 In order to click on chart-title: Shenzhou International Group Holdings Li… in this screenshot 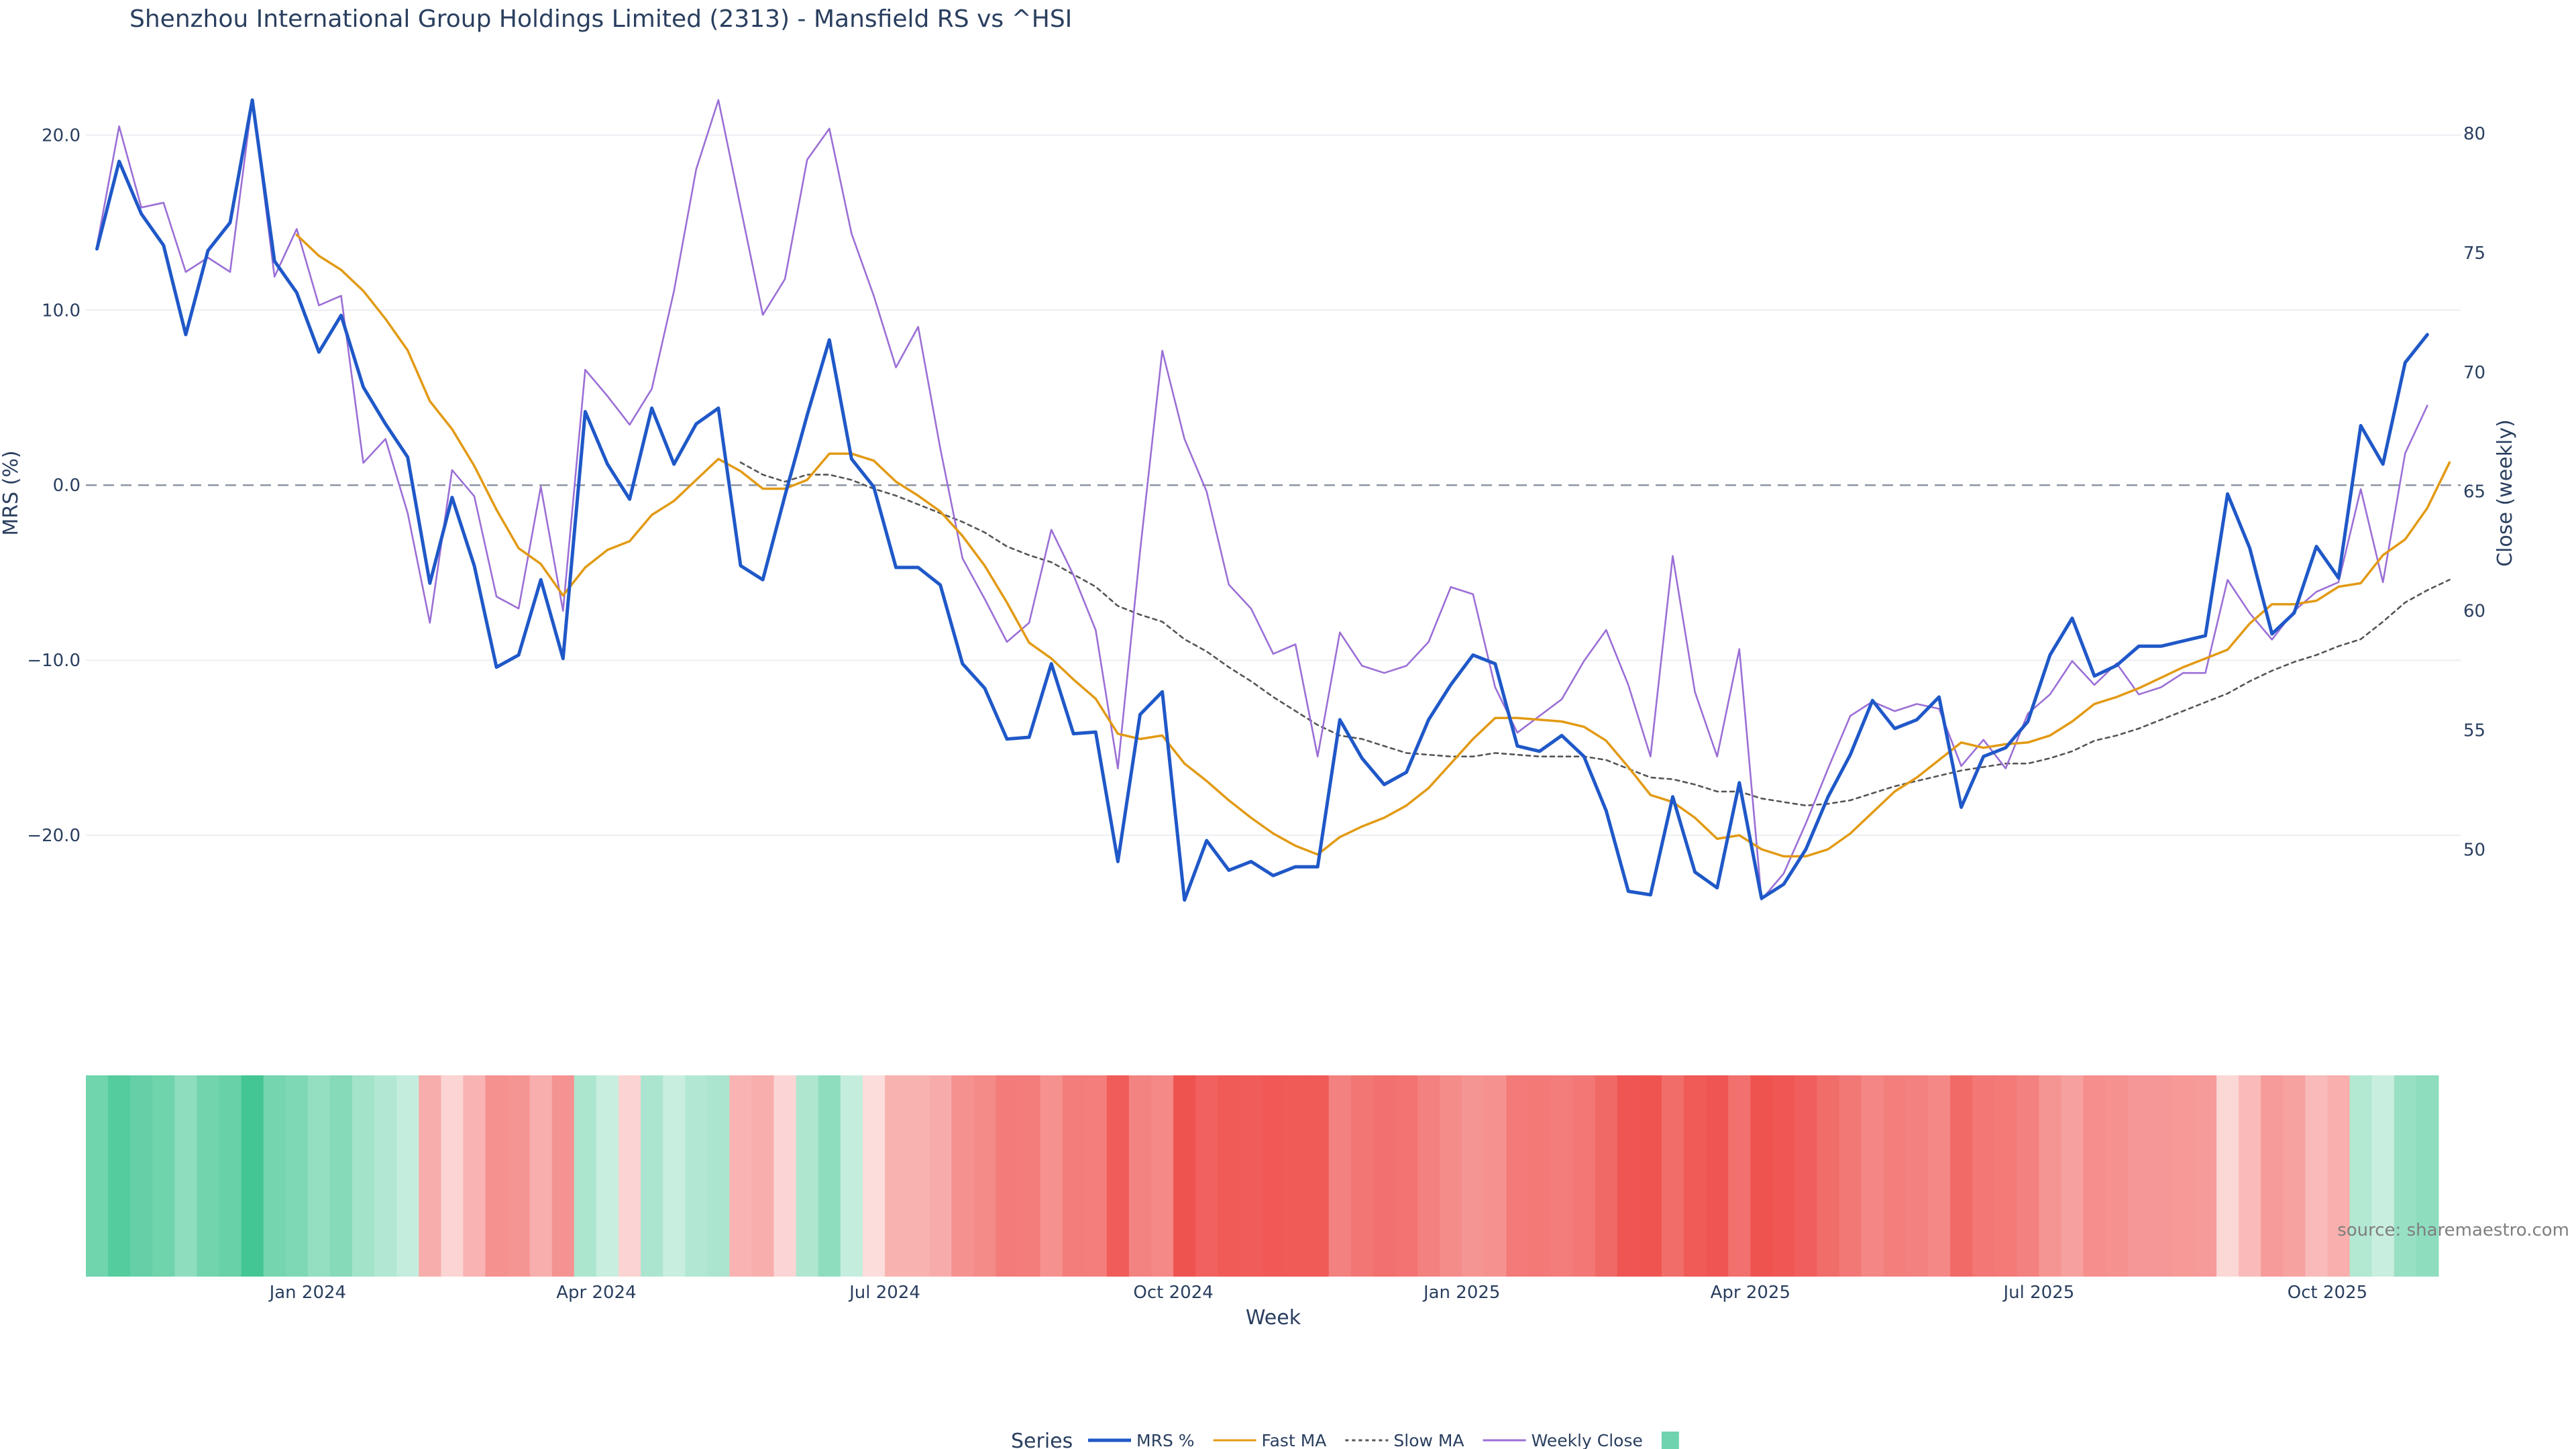, I will do `click(600, 19)`.